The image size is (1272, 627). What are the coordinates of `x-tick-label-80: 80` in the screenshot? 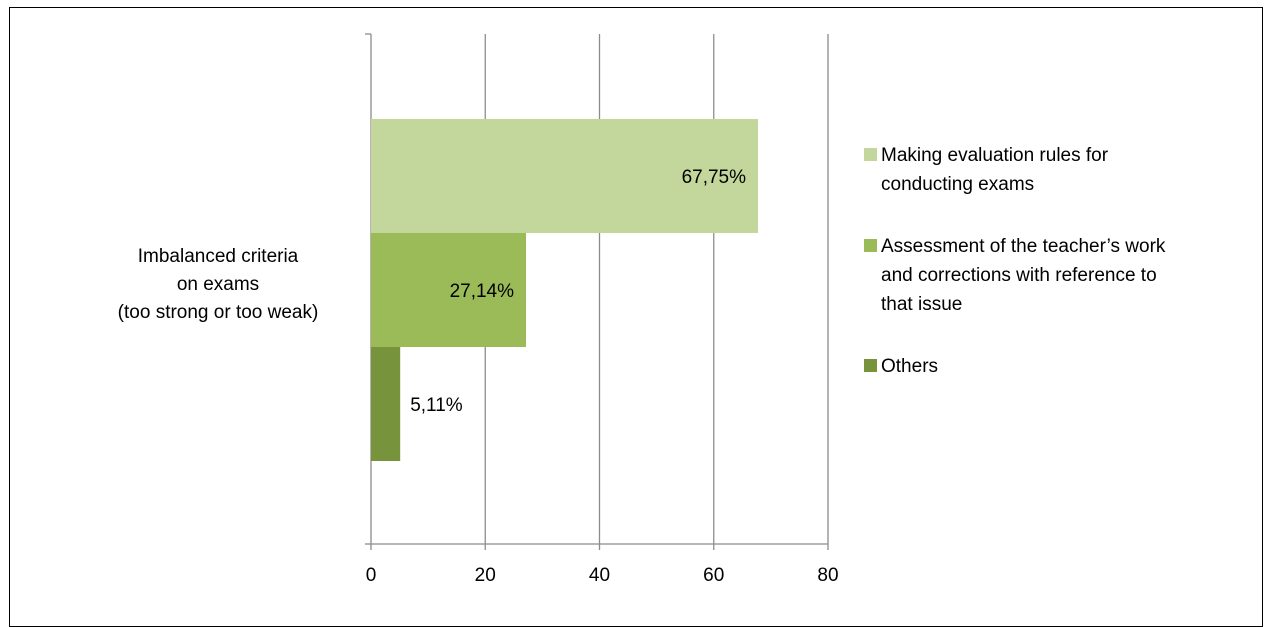 It's located at (827, 575).